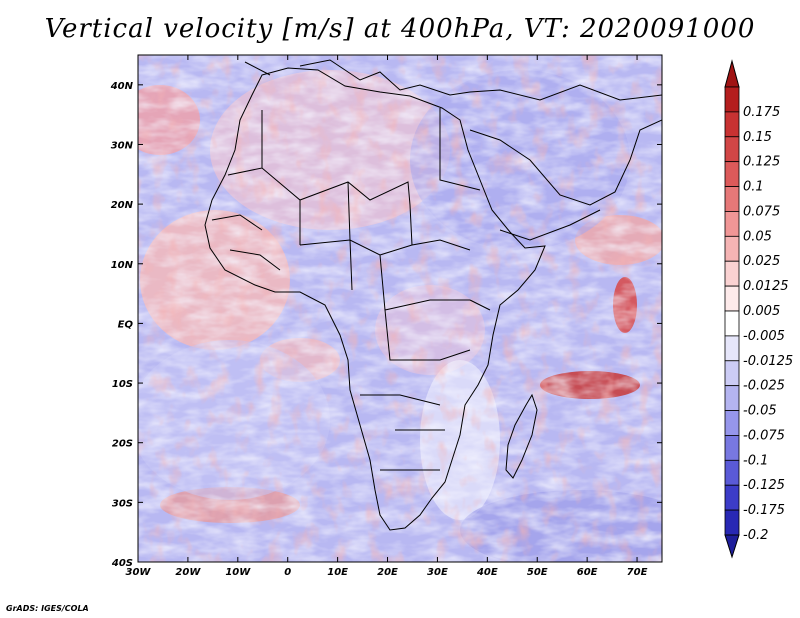 The width and height of the screenshot is (800, 618). Describe the element at coordinates (761, 162) in the screenshot. I see `colorbar-level-label: 0.125` at that location.